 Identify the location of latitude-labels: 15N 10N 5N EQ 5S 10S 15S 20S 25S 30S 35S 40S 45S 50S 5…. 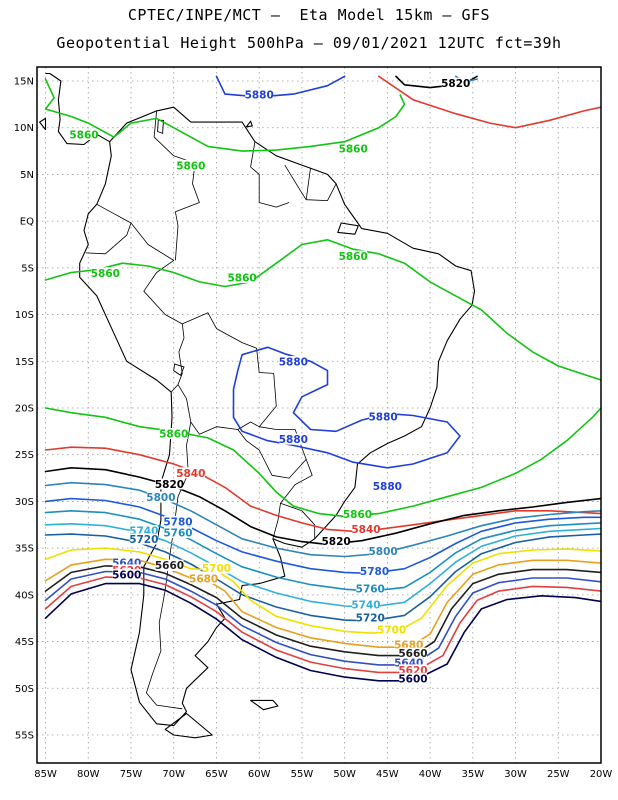
(24, 409).